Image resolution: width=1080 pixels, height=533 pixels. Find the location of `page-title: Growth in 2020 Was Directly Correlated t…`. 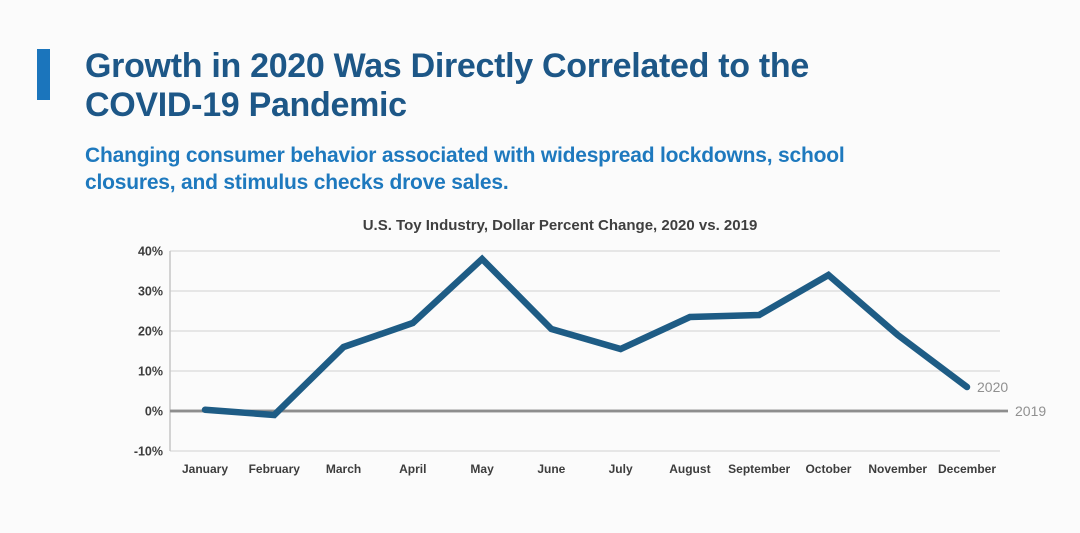

page-title: Growth in 2020 Was Directly Correlated t… is located at coordinates (565, 86).